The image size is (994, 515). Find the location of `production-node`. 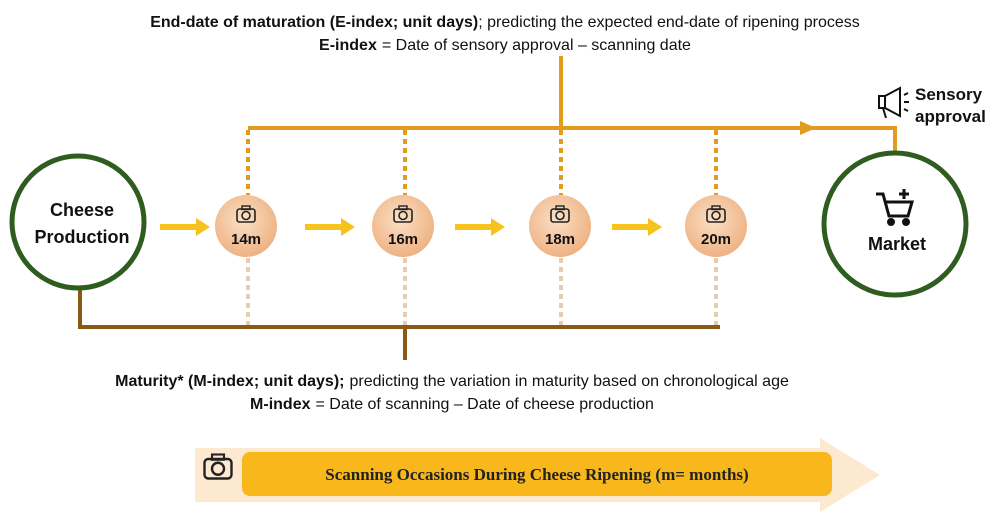

production-node is located at coordinates (78, 222).